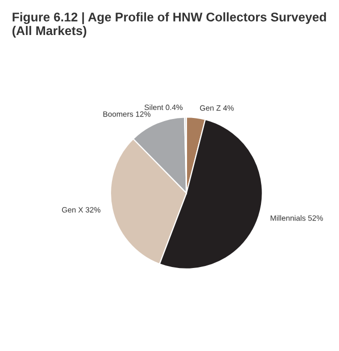 The image size is (339, 351). What do you see at coordinates (169, 25) in the screenshot?
I see `chart-title: Figure 6.12 | Age Profile of HNW Collectors Surveyed (All Markets)` at bounding box center [169, 25].